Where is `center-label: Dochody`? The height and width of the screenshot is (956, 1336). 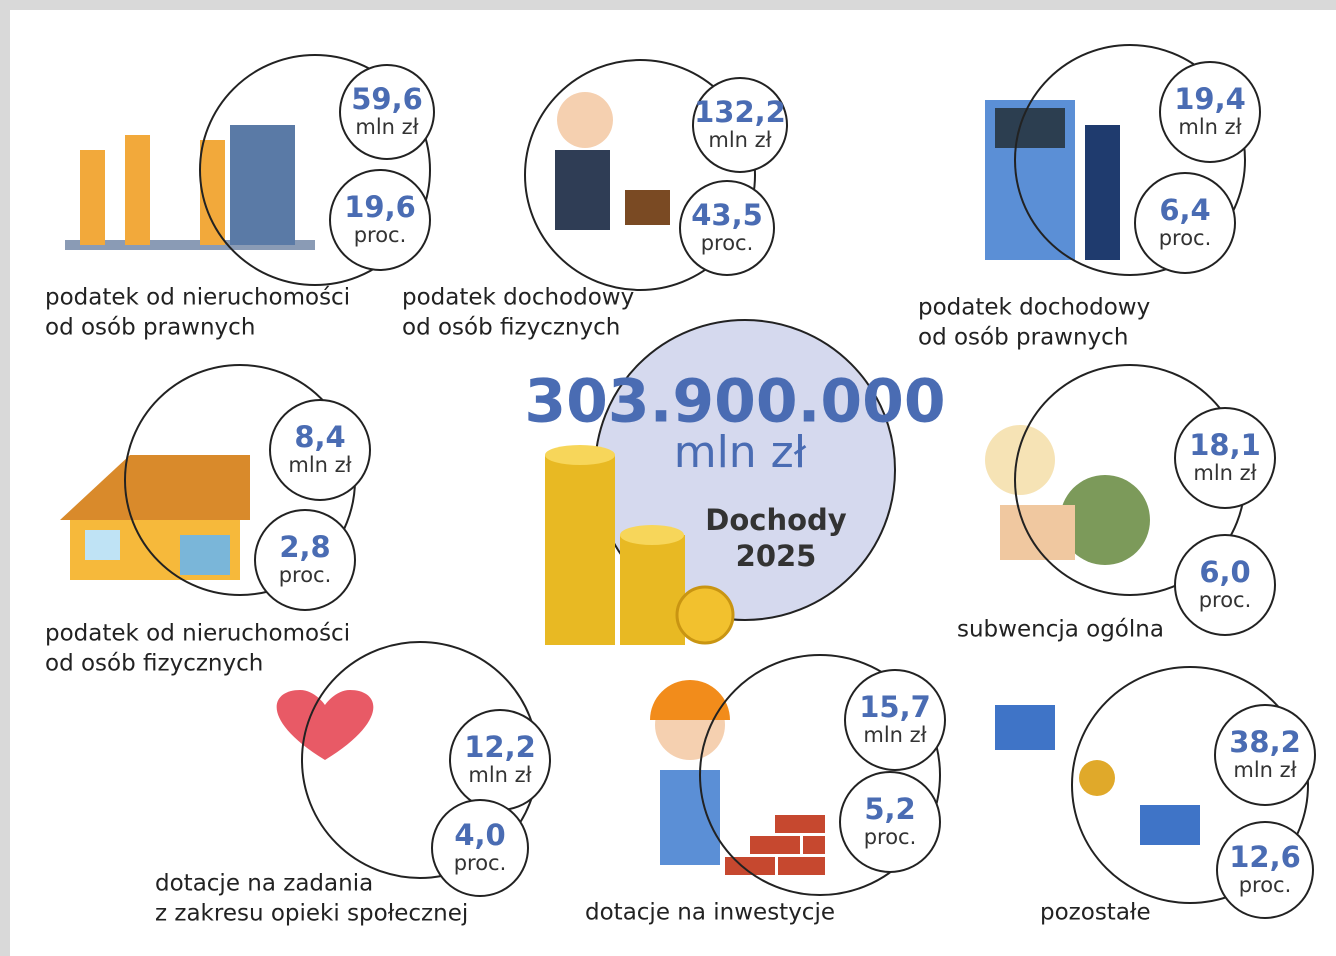
center-label: Dochody is located at coordinates (776, 520).